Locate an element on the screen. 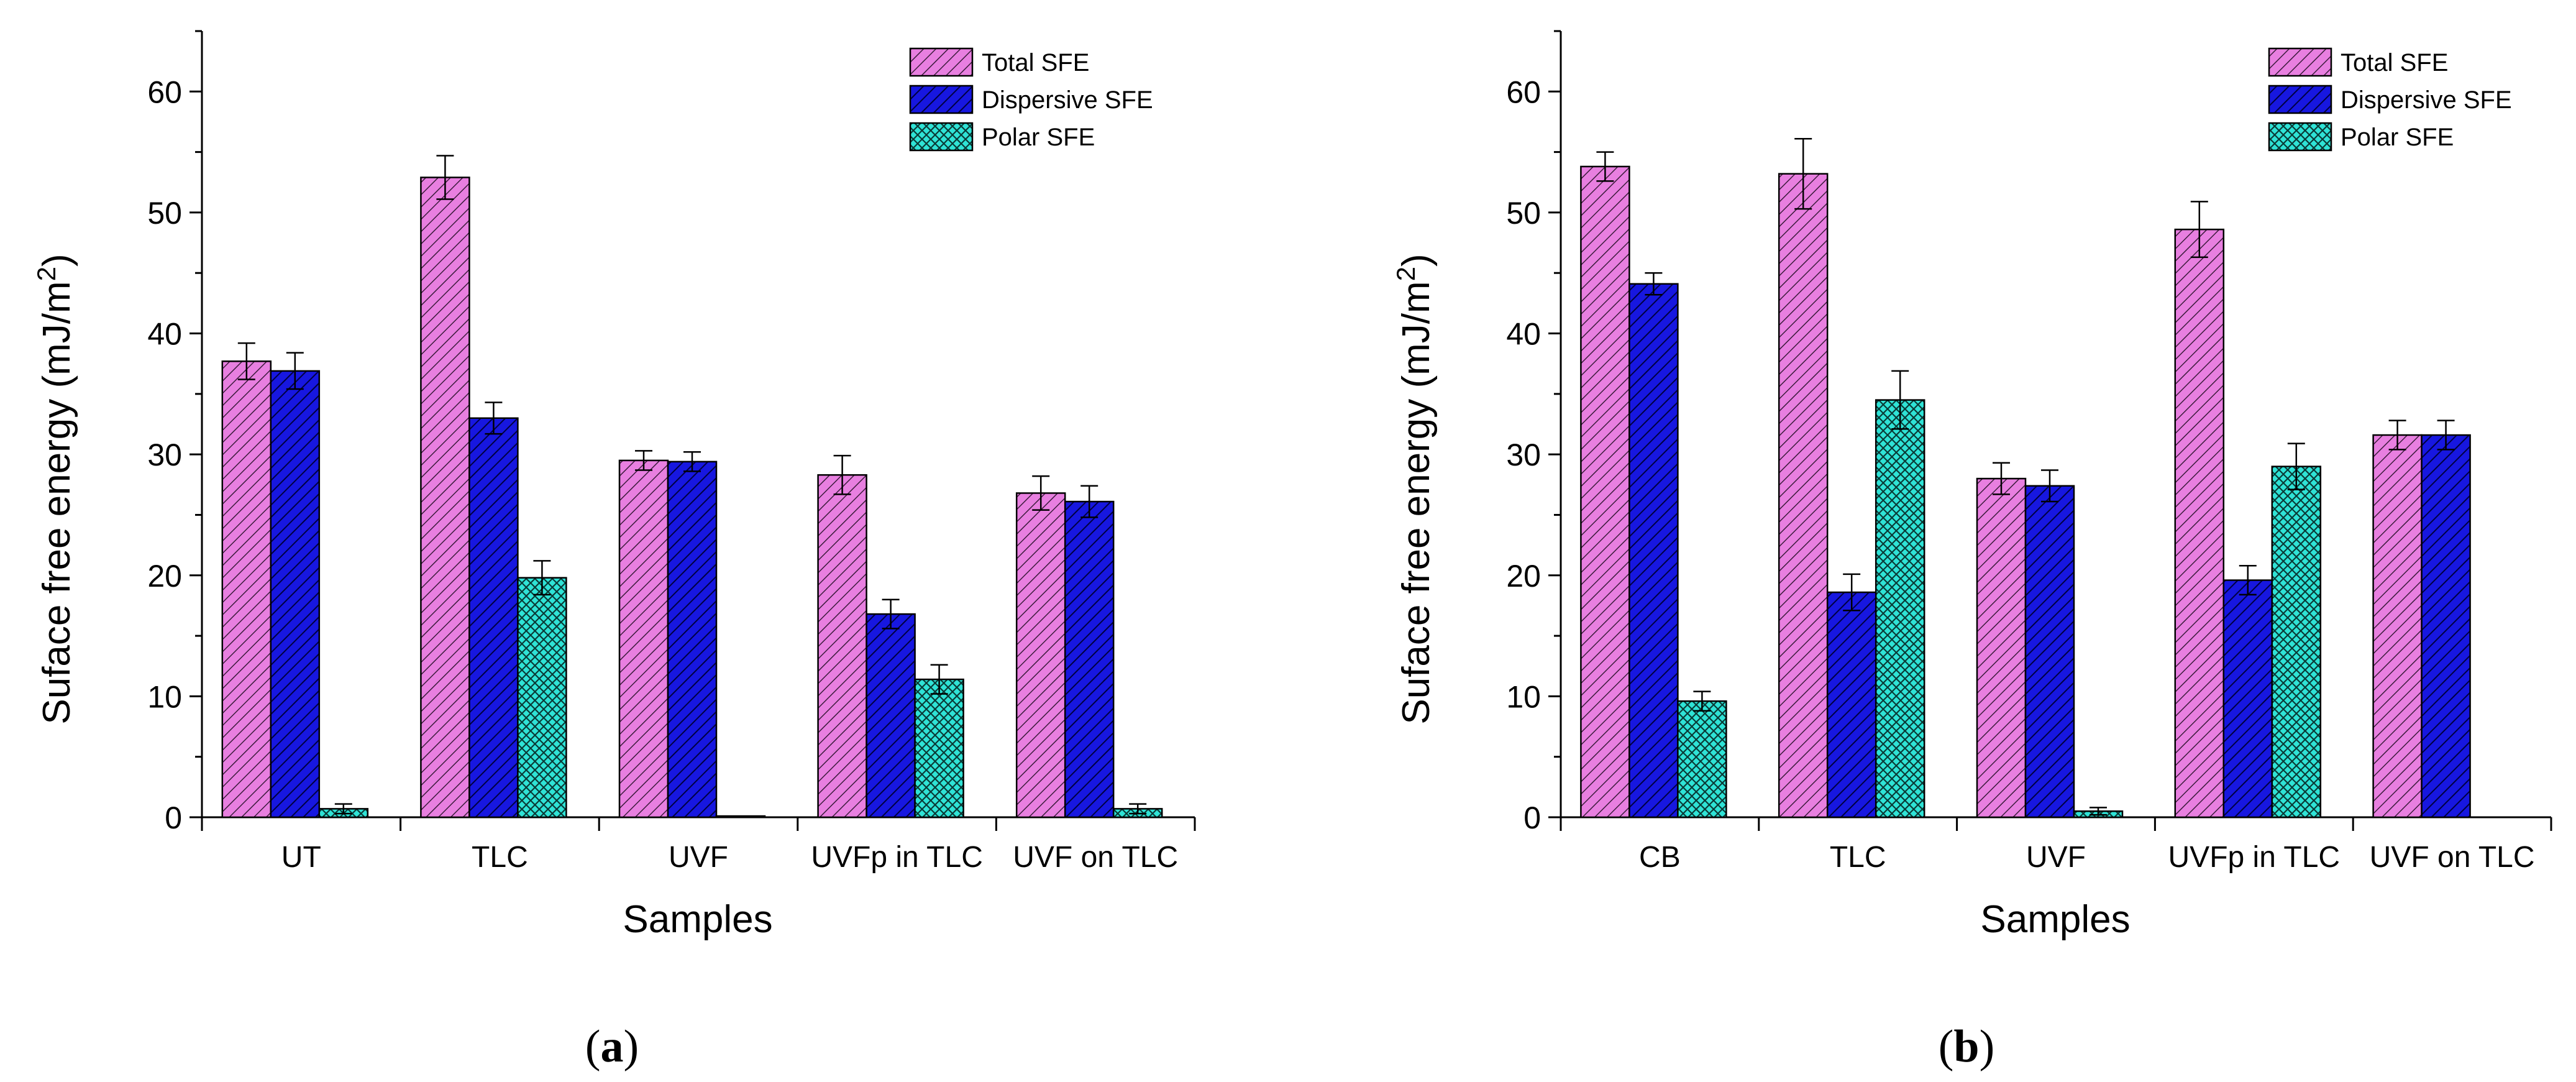  panel-a-bar-dispersive-uvf-on-tlc is located at coordinates (1089, 659).